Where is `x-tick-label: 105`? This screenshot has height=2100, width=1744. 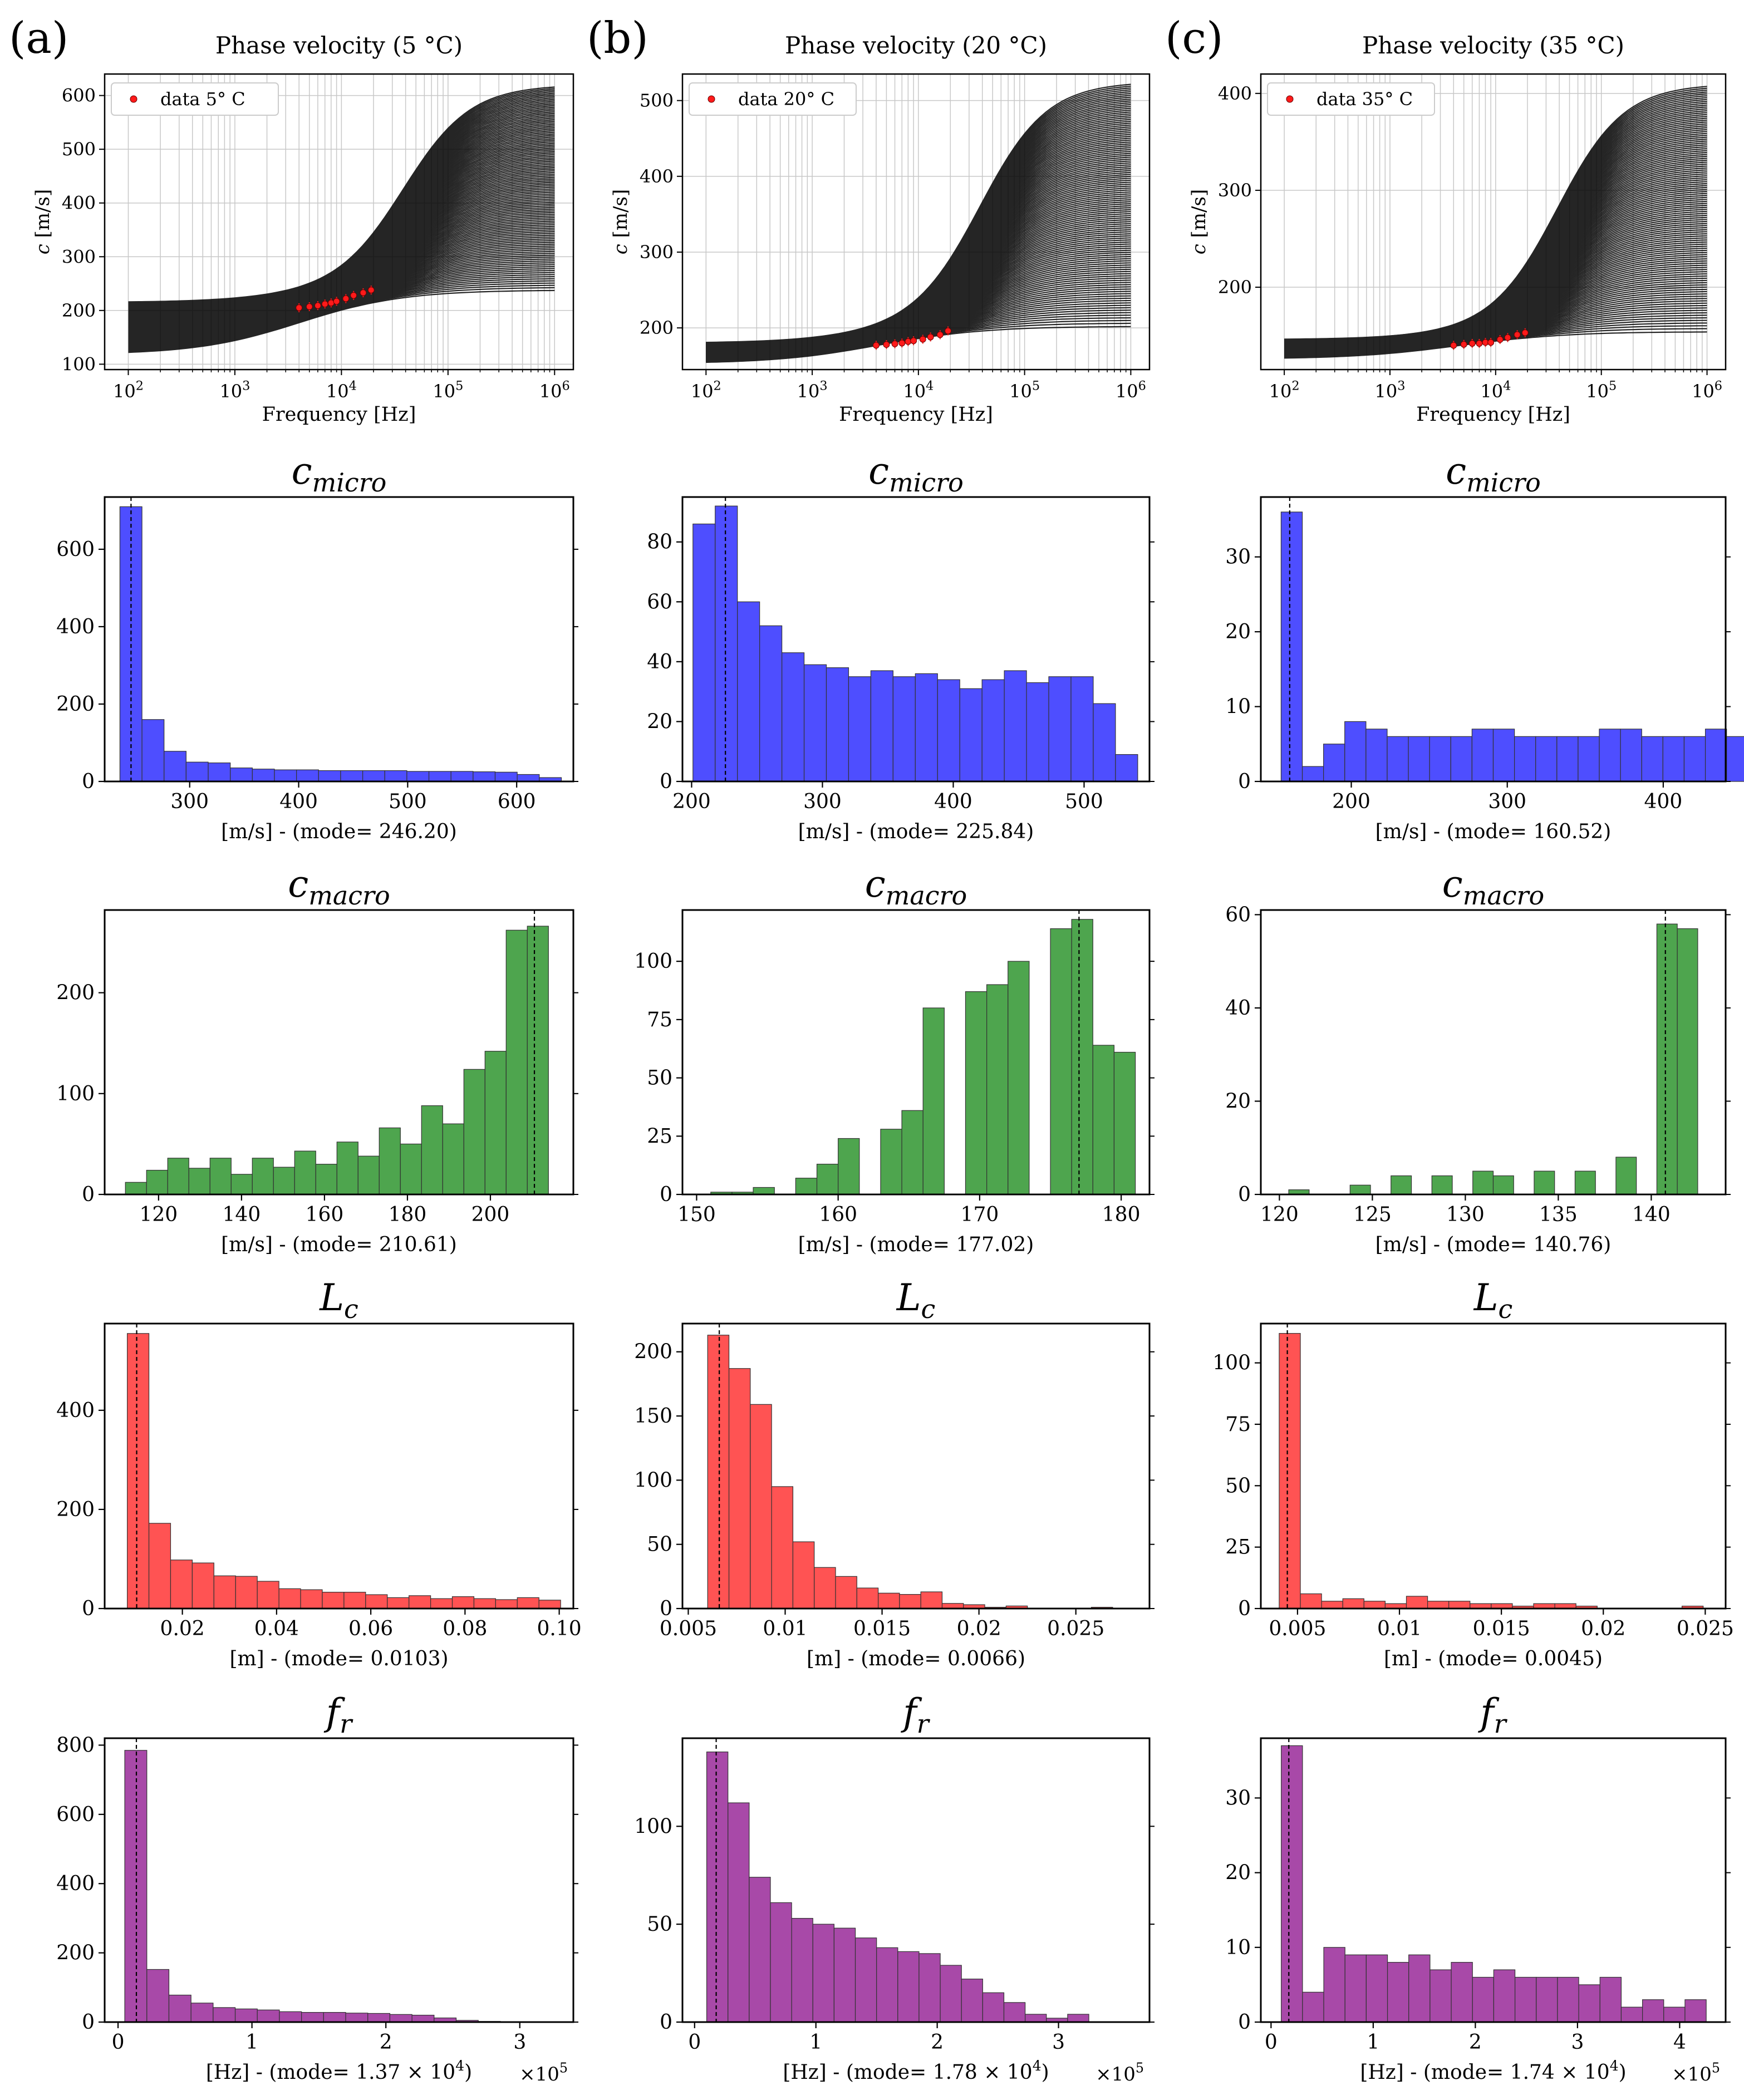
x-tick-label: 105 is located at coordinates (1601, 391).